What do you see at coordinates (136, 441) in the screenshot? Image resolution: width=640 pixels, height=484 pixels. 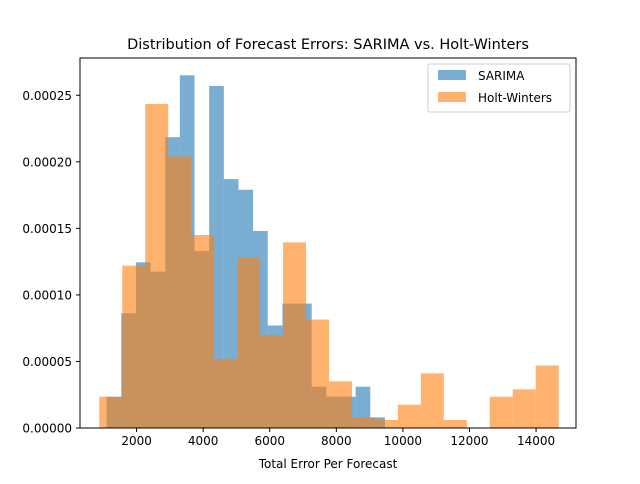 I see `x-tick-label-0: 2000` at bounding box center [136, 441].